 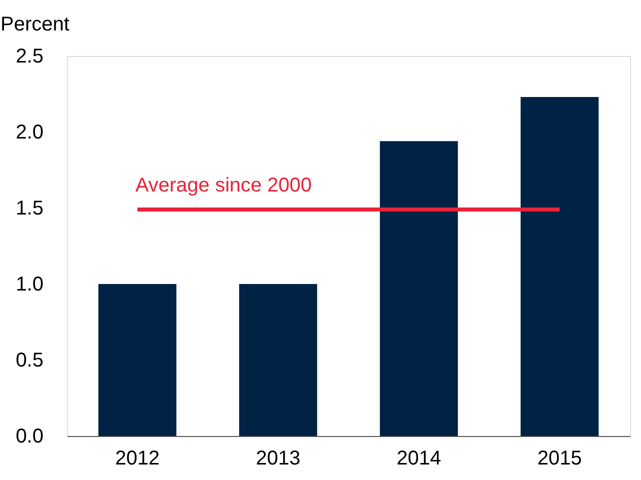 I want to click on y-tick-label: 0.0, so click(x=30, y=437).